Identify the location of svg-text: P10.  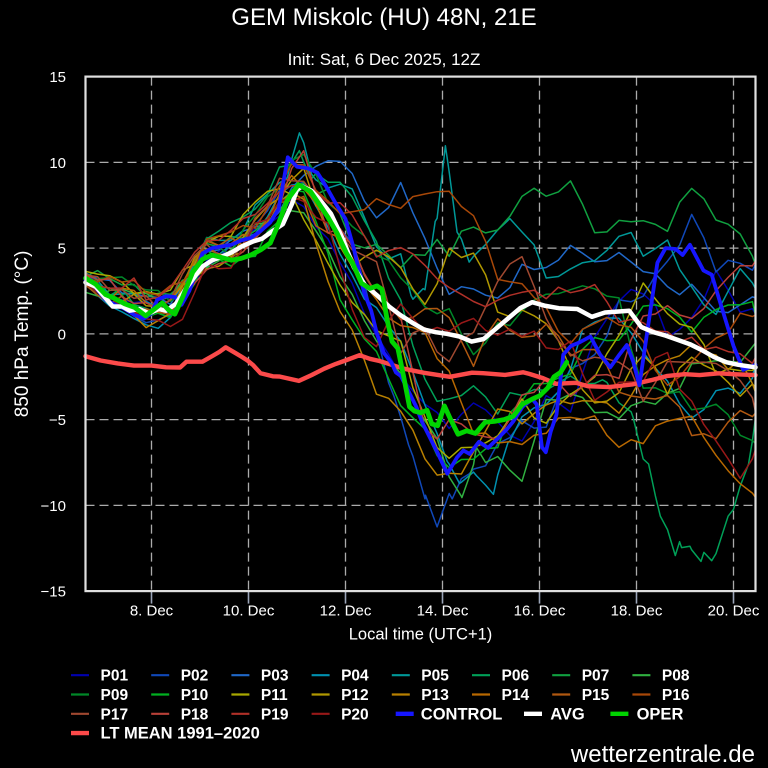
(195, 695).